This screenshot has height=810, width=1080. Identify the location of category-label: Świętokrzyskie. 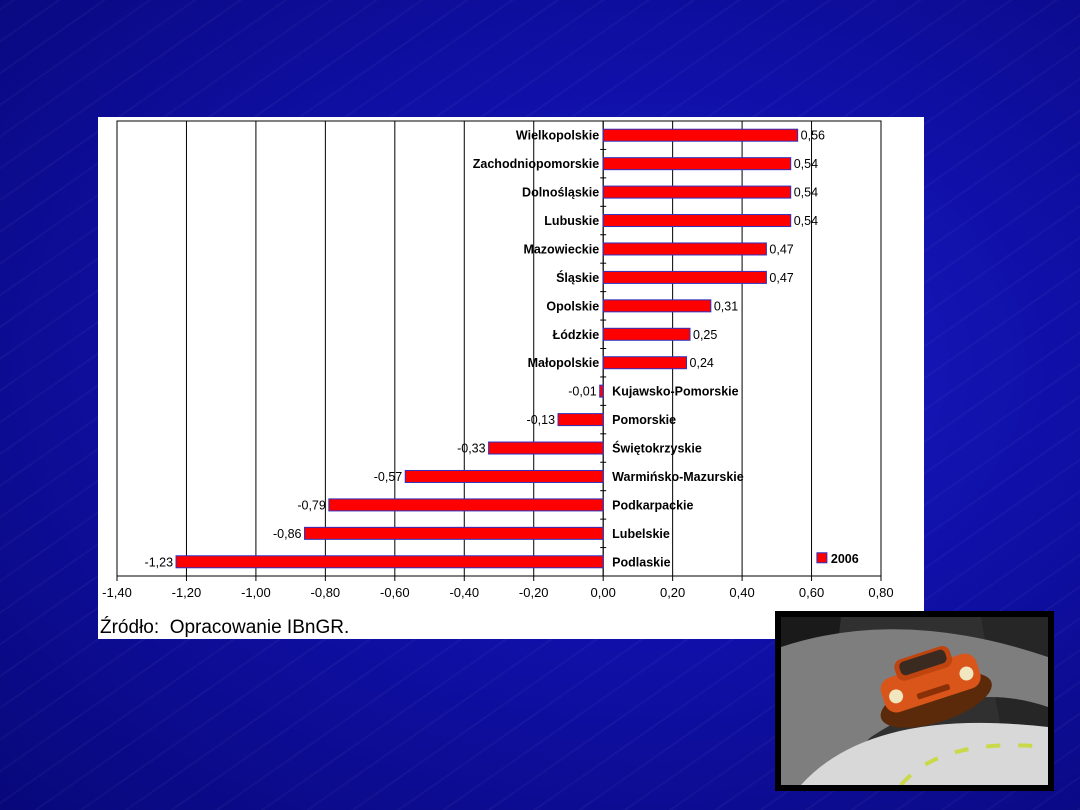
(657, 448).